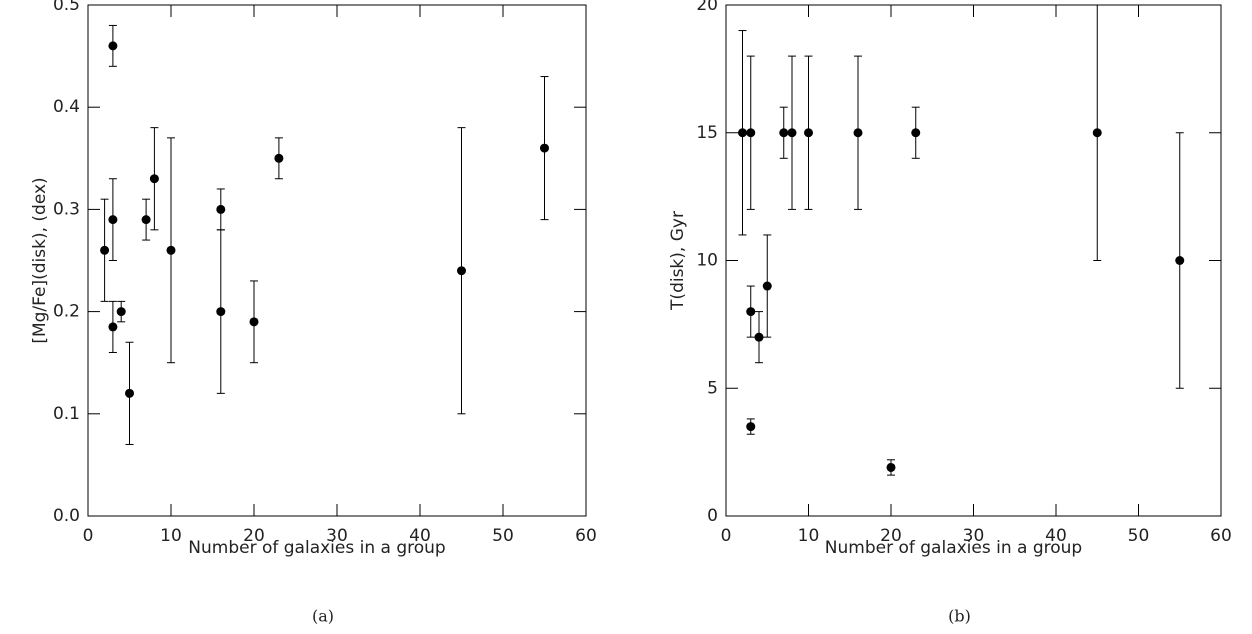 The height and width of the screenshot is (634, 1252). Describe the element at coordinates (66, 414) in the screenshot. I see `y-tick-label: 0.1` at that location.